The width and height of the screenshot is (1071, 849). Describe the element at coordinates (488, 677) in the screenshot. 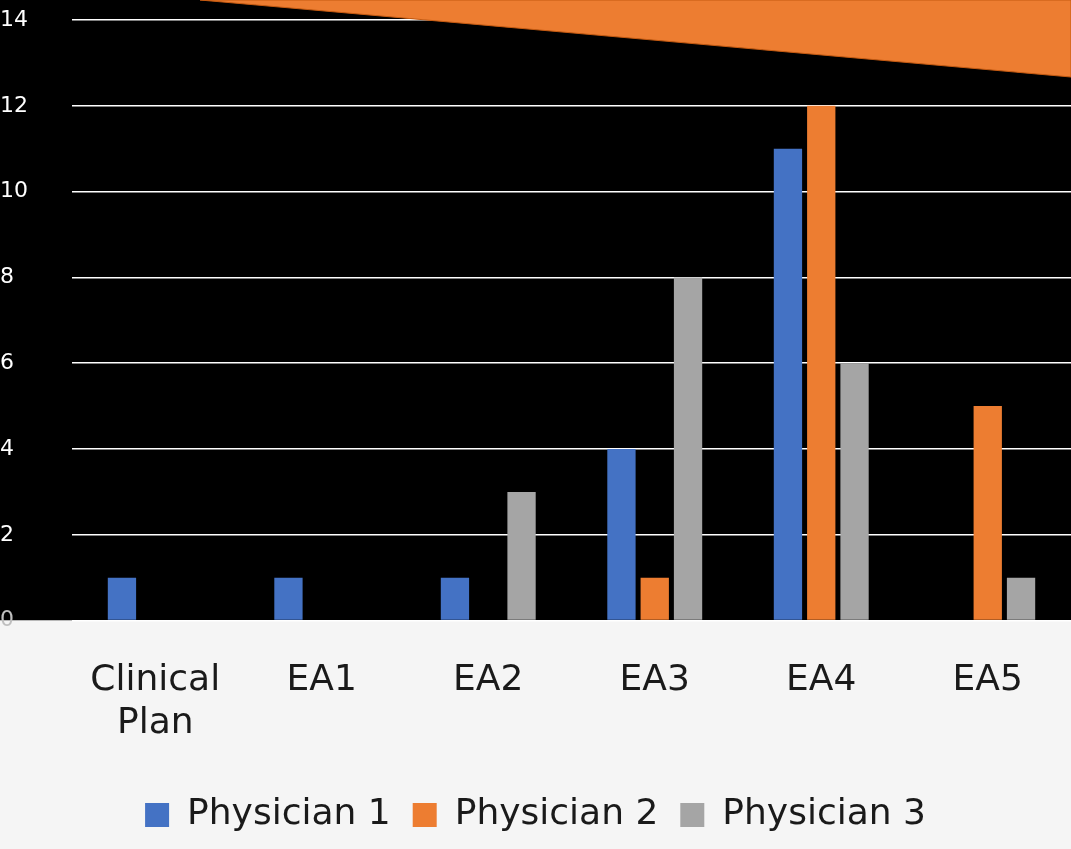

I see `x-tick-label: EA2` at that location.